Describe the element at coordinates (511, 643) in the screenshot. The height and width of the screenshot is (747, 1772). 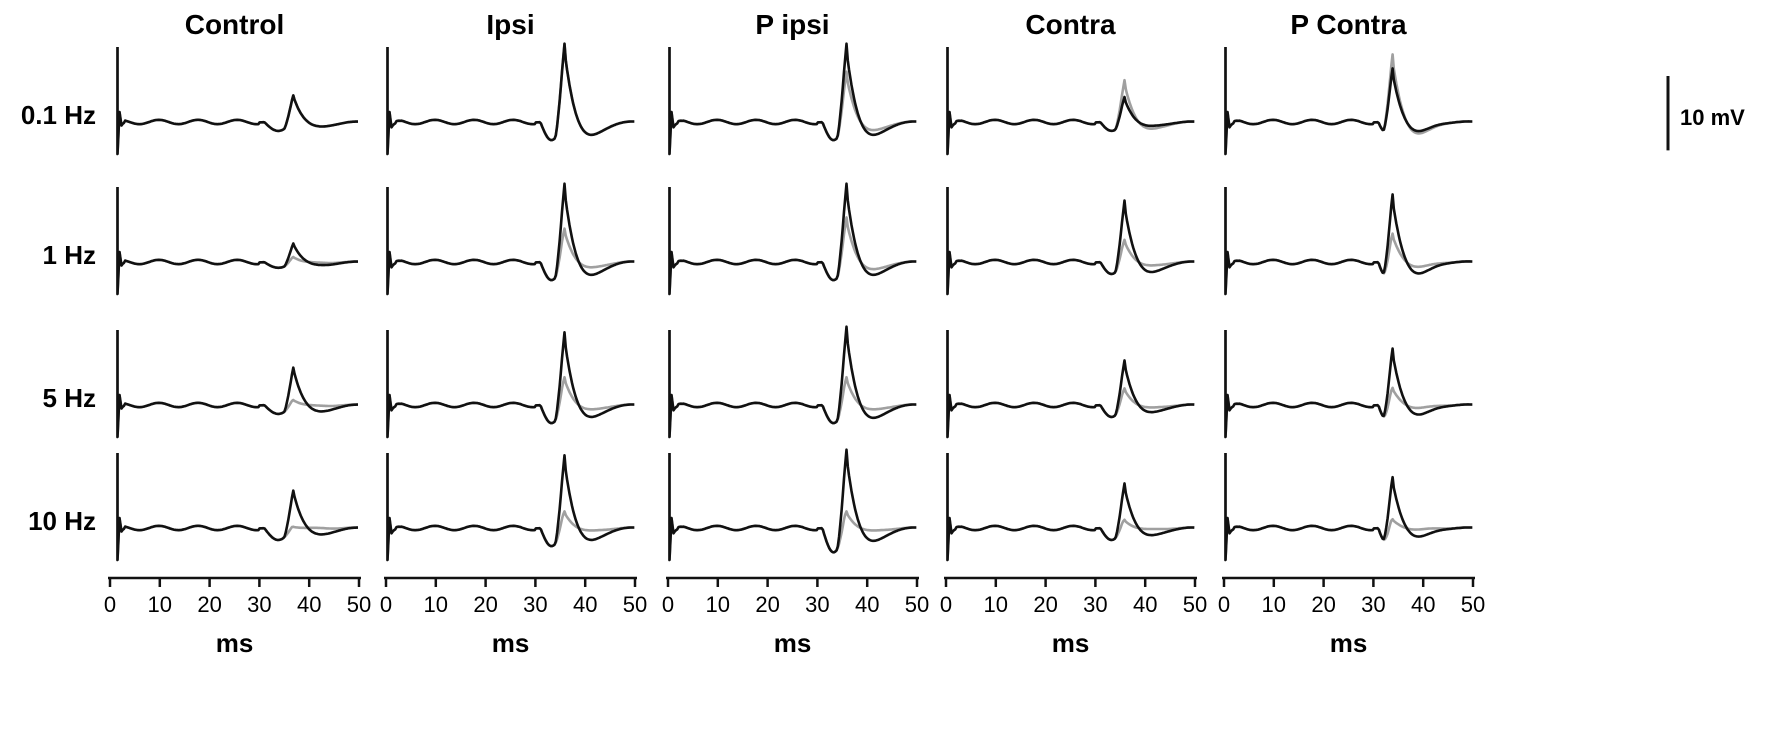
I see `x-axis-title-ipsi: ms` at that location.